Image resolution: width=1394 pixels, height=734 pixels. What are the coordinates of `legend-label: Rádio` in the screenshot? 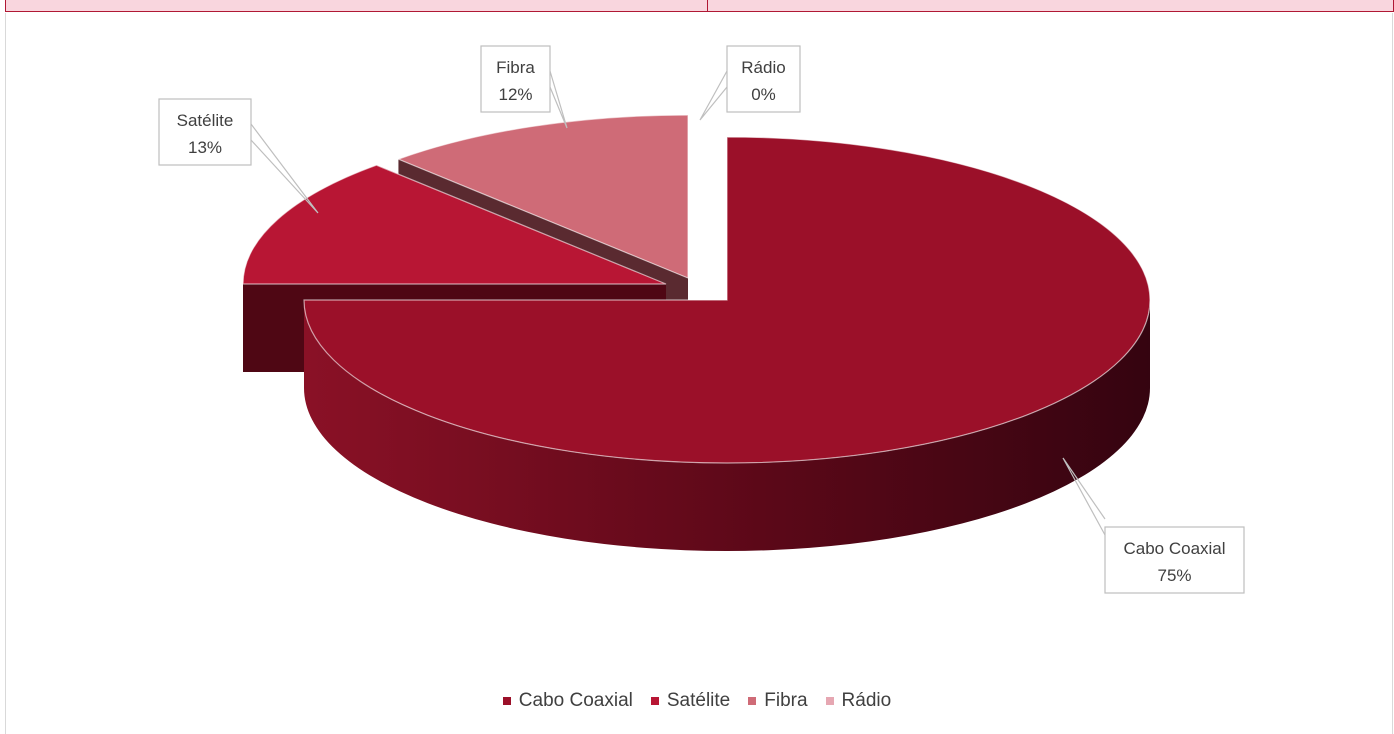 It's located at (866, 700).